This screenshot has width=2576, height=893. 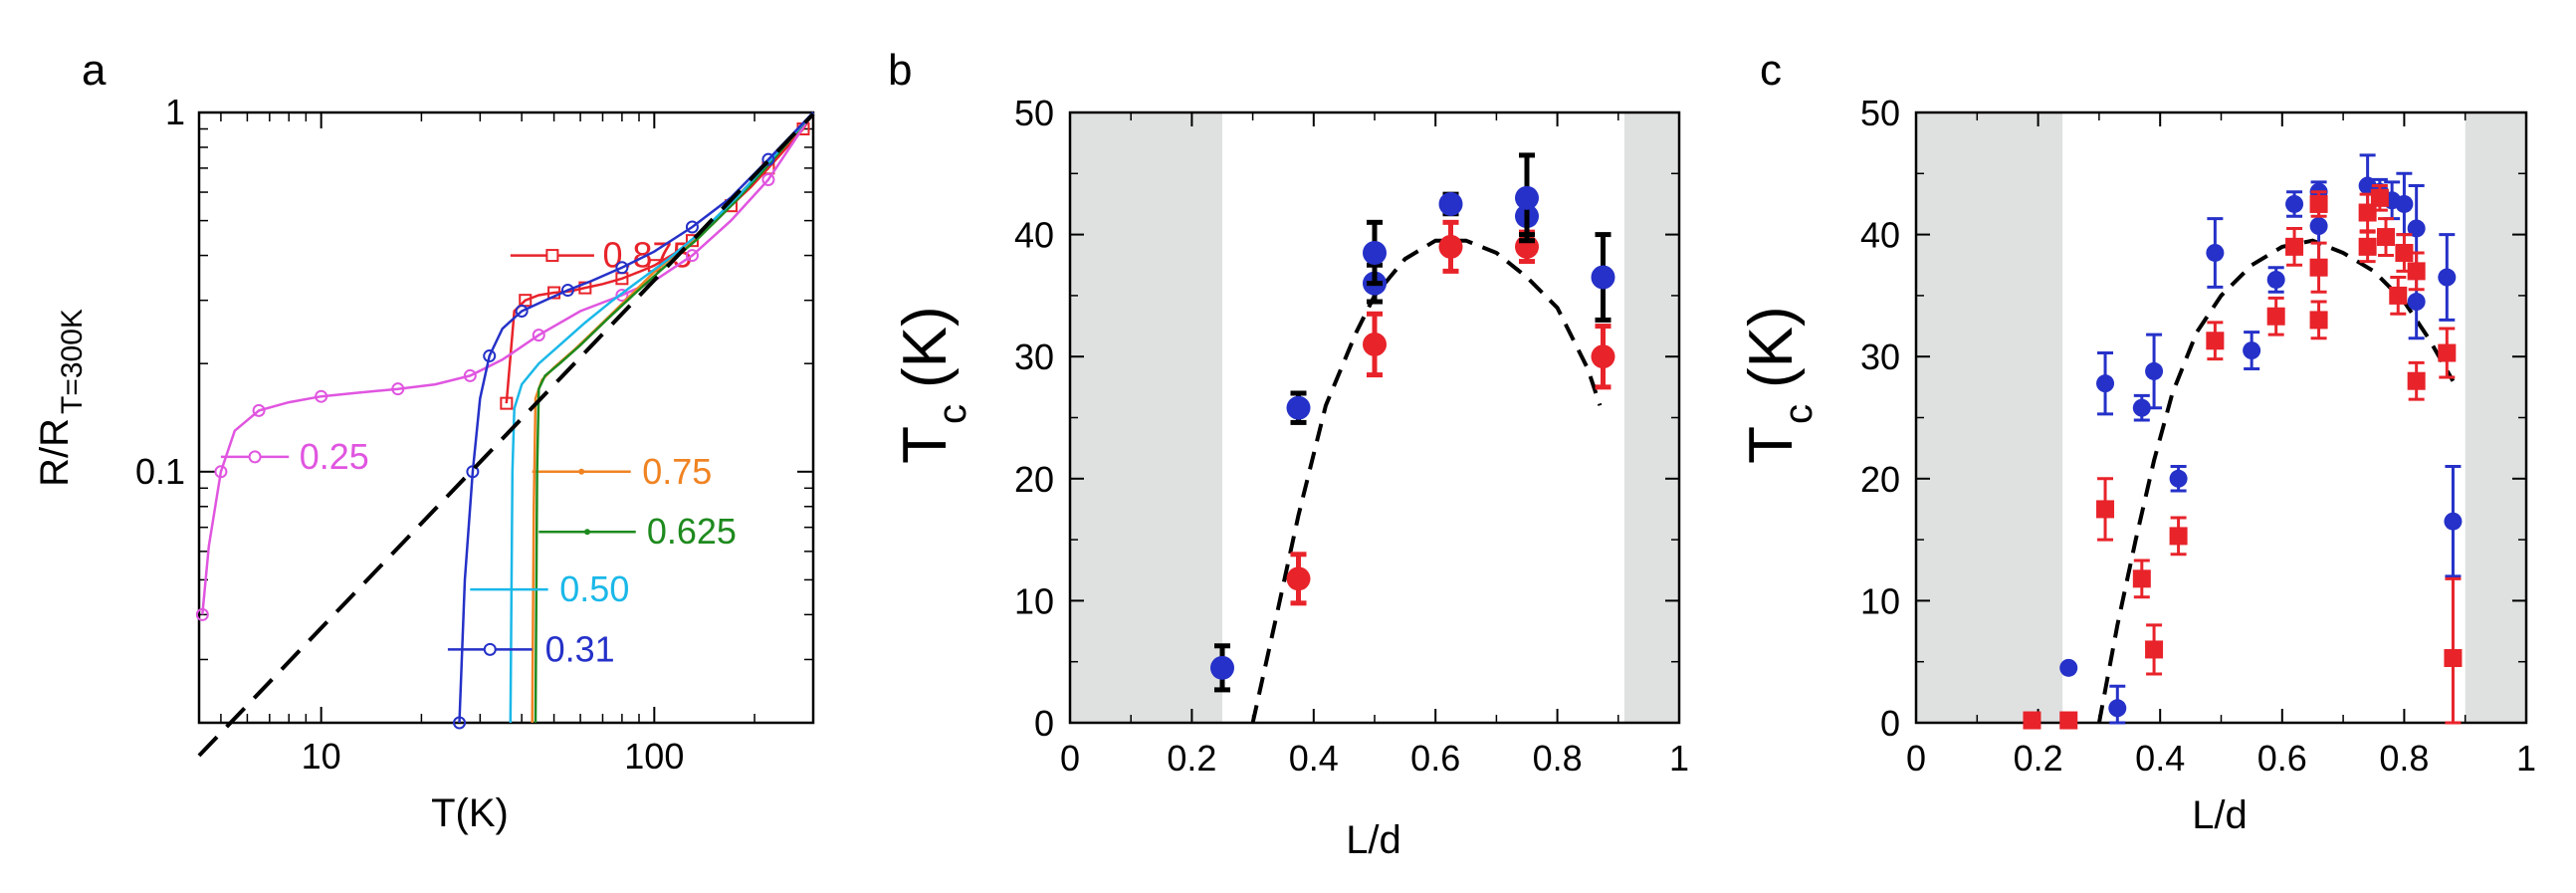 What do you see at coordinates (925, 445) in the screenshot?
I see `panel-b-ylabel-main: T` at bounding box center [925, 445].